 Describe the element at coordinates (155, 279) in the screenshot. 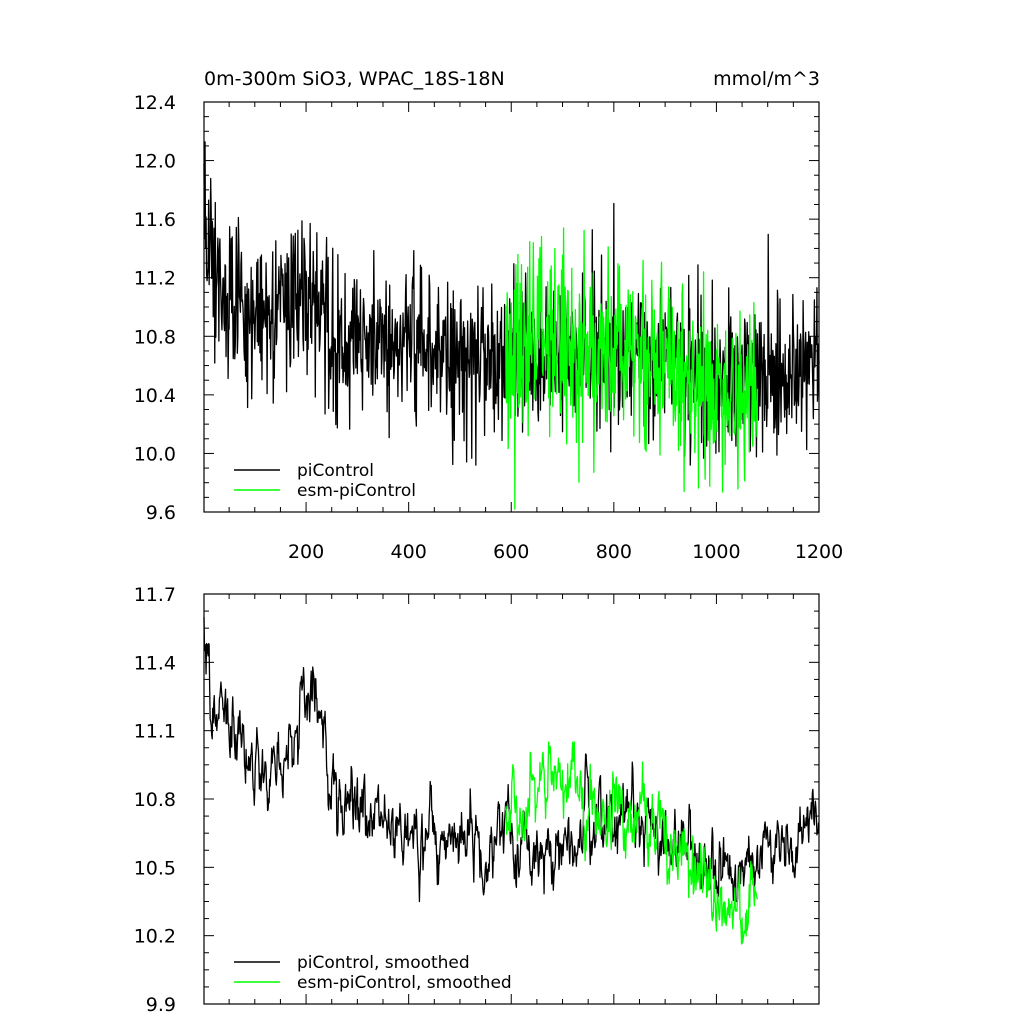

I see `top-y-tick-label: 11.2` at that location.